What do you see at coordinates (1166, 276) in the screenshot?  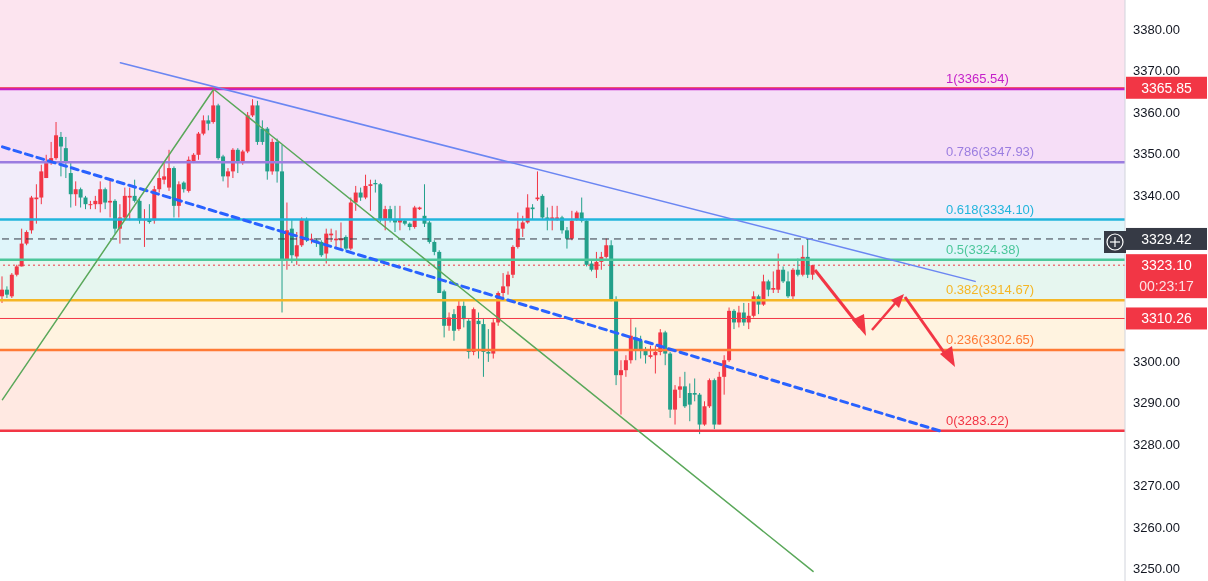 I see `ref-line-label: 3323.10 00:23:17` at bounding box center [1166, 276].